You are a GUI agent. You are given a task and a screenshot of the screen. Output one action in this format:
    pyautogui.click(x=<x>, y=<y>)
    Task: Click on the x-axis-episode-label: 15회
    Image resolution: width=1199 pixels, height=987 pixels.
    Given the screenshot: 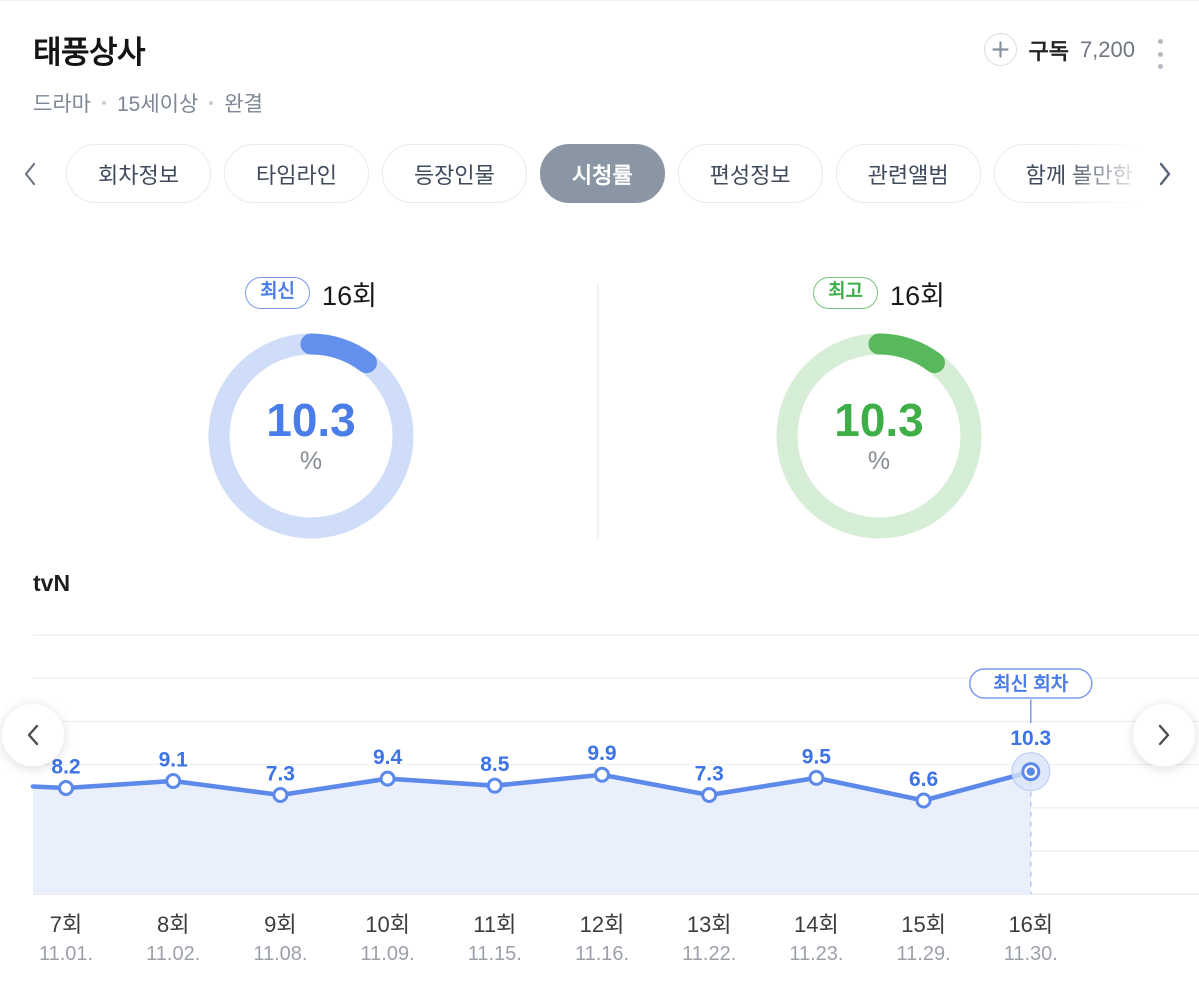 What is the action you would take?
    pyautogui.click(x=923, y=924)
    